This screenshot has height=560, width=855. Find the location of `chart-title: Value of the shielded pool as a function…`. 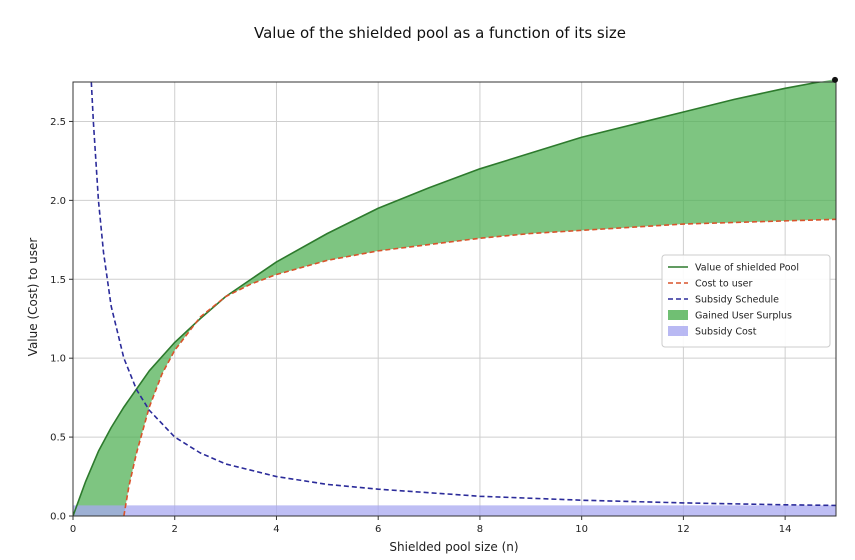

chart-title: Value of the shielded pool as a function… is located at coordinates (440, 33).